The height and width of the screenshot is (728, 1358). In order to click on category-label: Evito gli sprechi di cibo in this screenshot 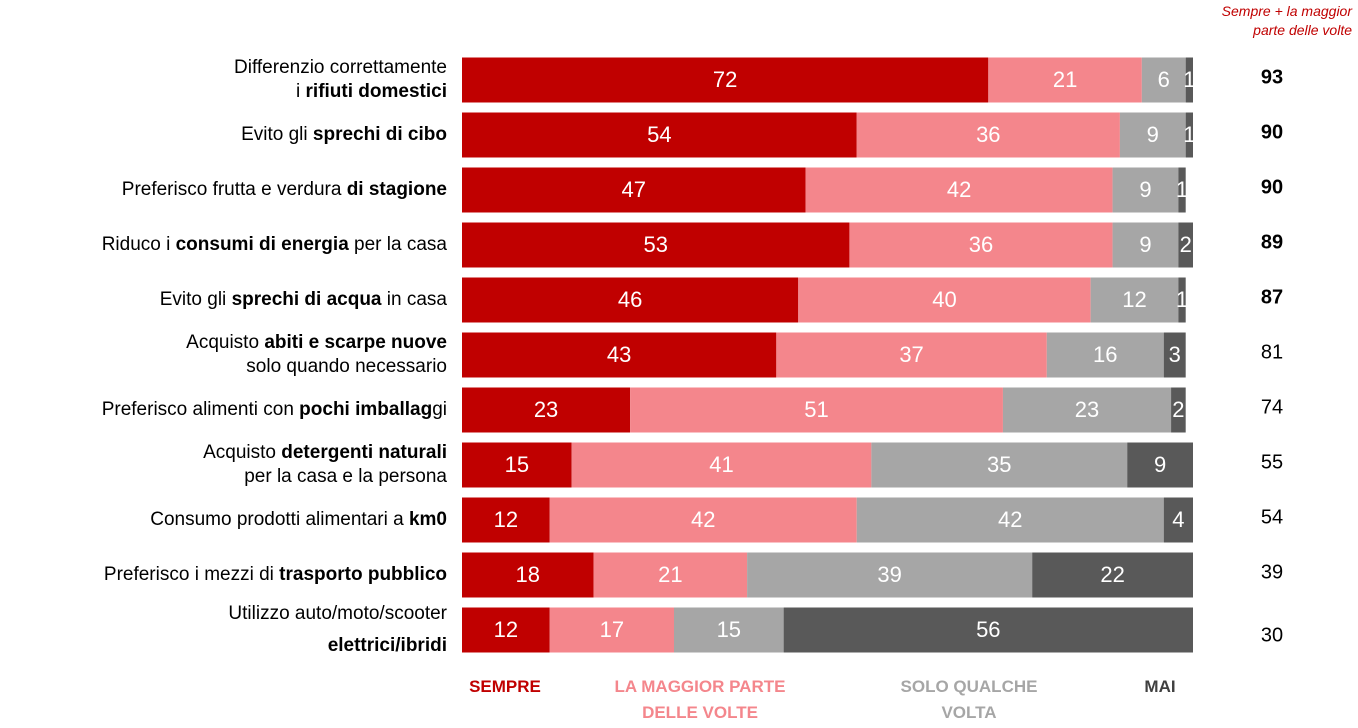, I will do `click(344, 134)`.